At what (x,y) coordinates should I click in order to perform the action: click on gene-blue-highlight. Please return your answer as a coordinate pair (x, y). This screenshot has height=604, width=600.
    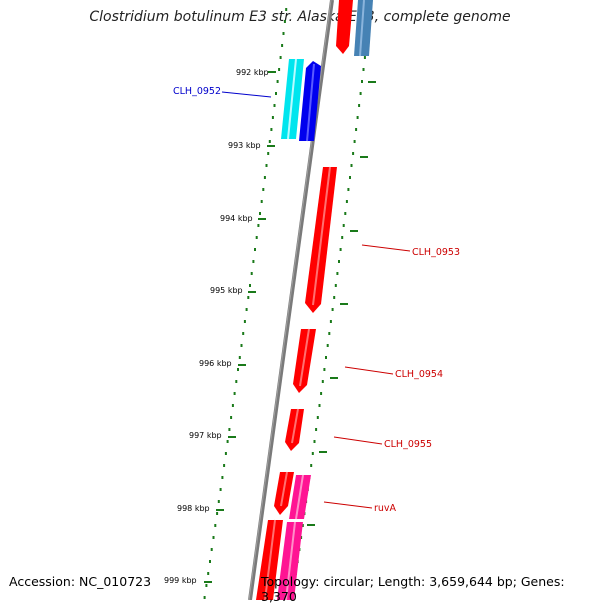
    Looking at the image, I should click on (310, 102).